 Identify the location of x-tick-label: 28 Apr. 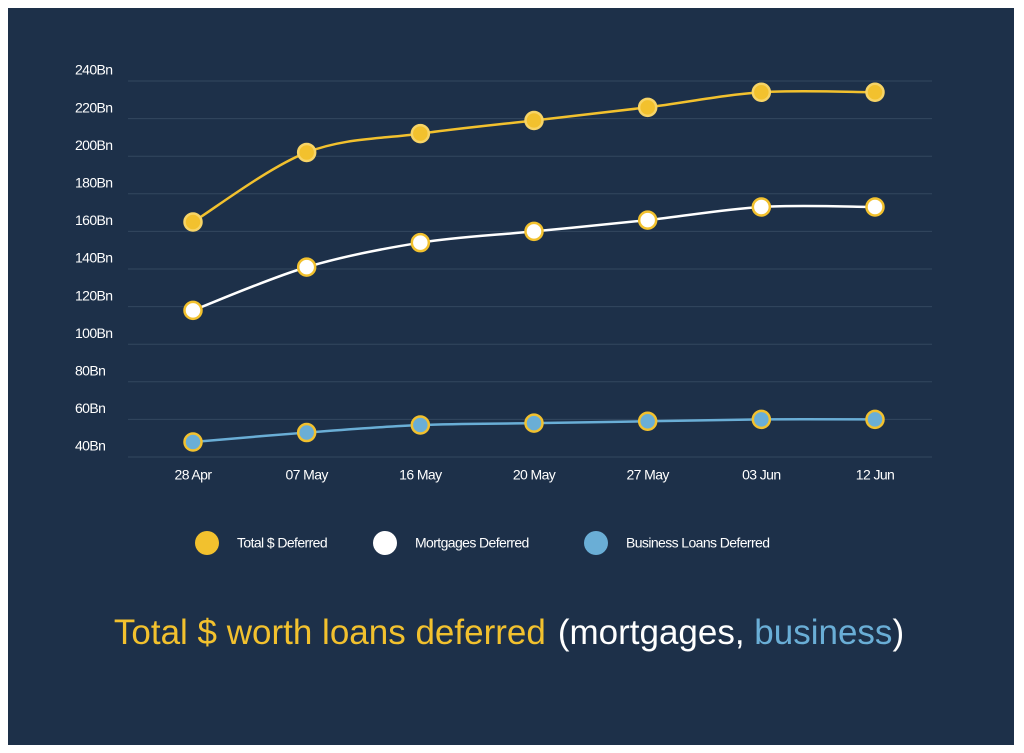
(194, 475).